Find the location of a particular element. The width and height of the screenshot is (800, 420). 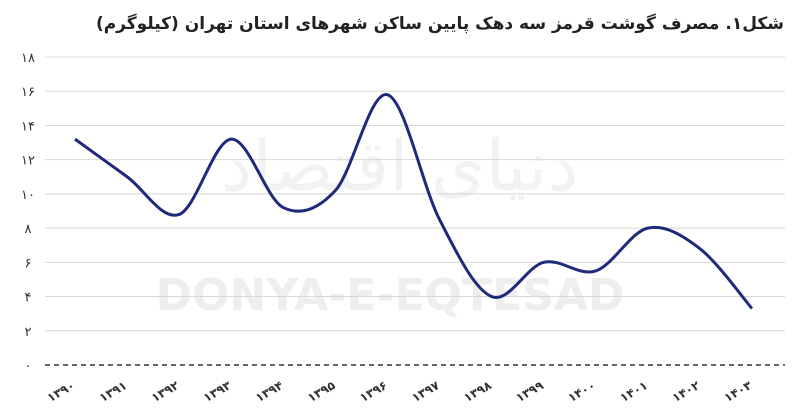

y-tick-label: ۲ is located at coordinates (28, 332).